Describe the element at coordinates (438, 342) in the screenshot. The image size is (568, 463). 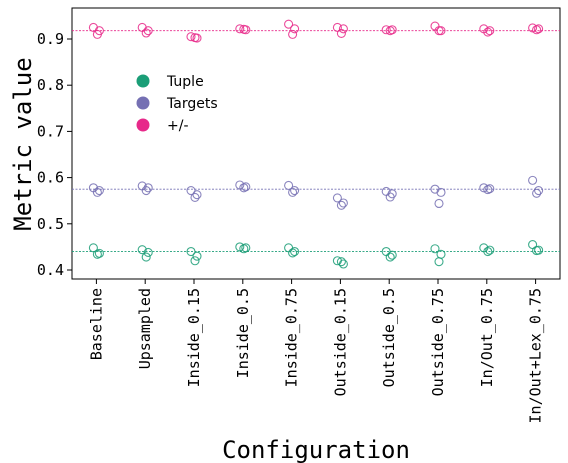
I see `x-tick-label: Outside_0.75` at that location.